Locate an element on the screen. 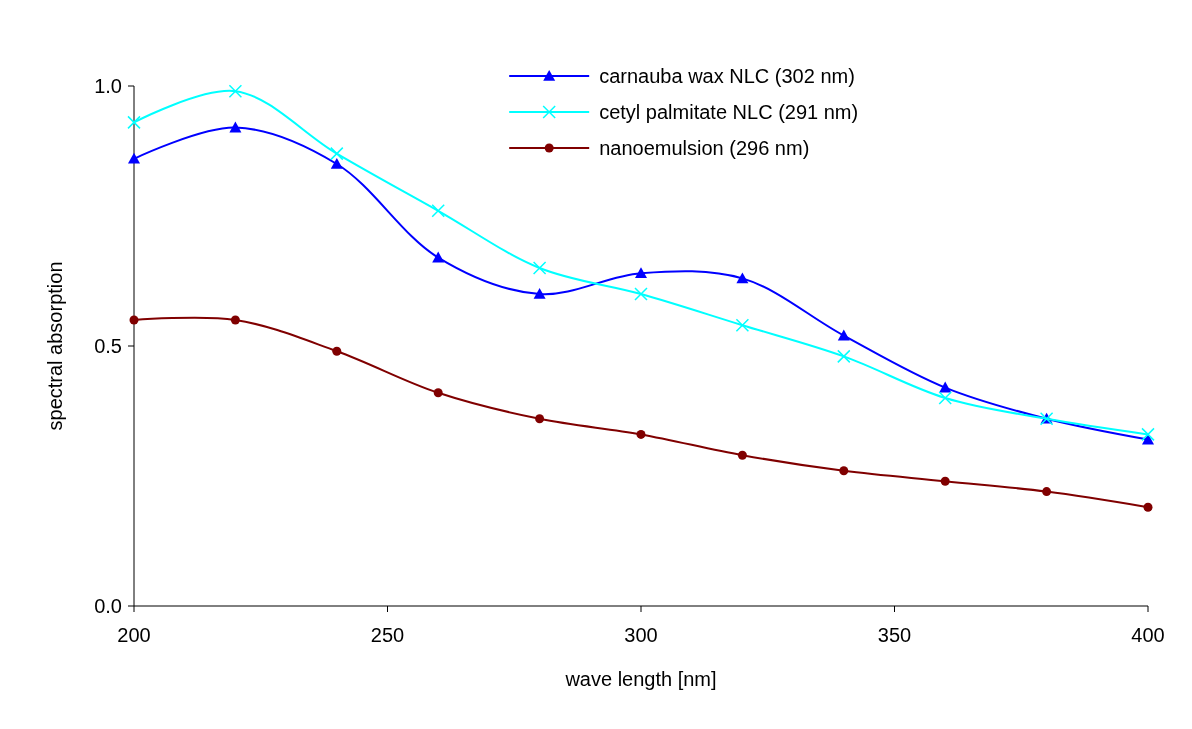 Image resolution: width=1192 pixels, height=729 pixels. y-tick-label: 0.5 is located at coordinates (108, 346).